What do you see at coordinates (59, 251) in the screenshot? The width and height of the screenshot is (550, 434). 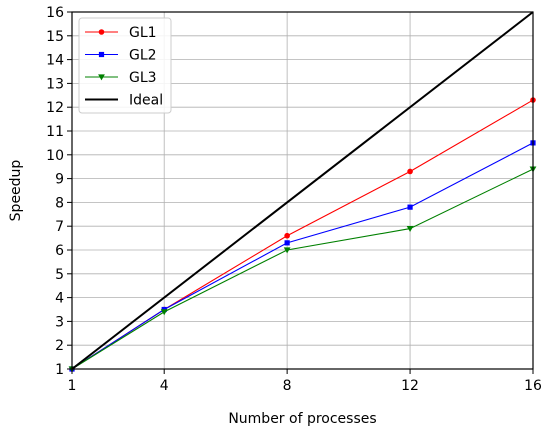 I see `y-tick-label: 6` at bounding box center [59, 251].